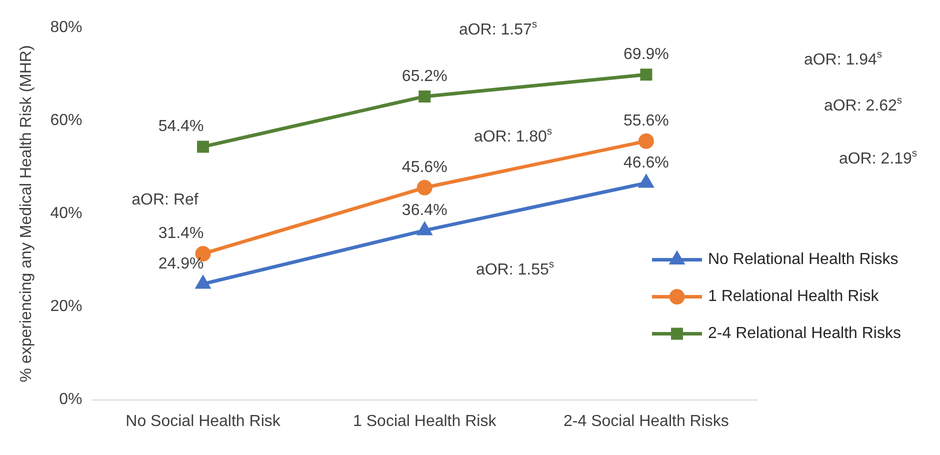  I want to click on x-tick-label: No Social Health Risk, so click(204, 421).